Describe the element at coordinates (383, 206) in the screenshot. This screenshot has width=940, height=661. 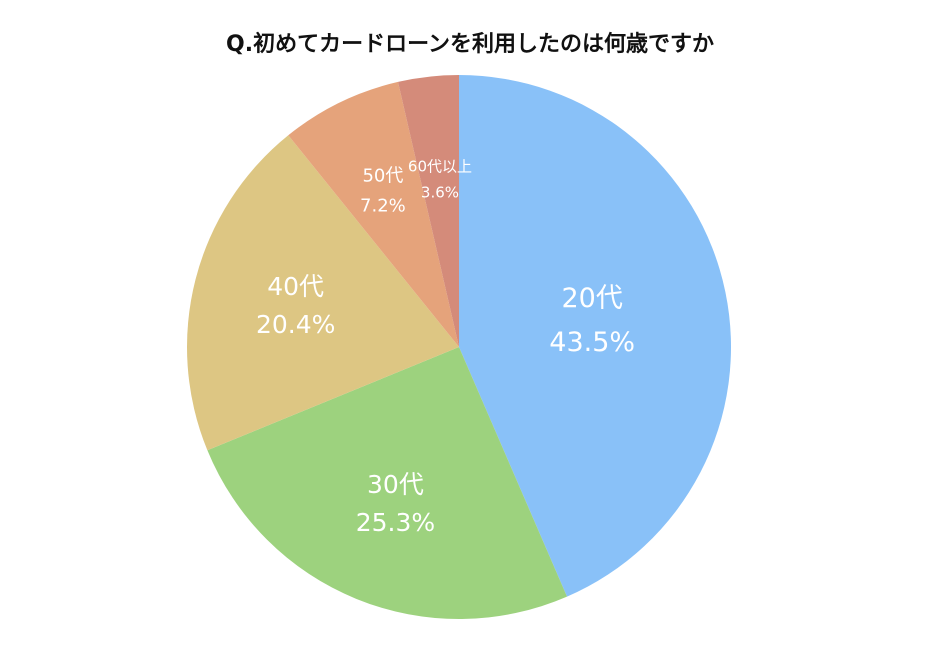
I see `slice-value-label: 7.2%` at that location.